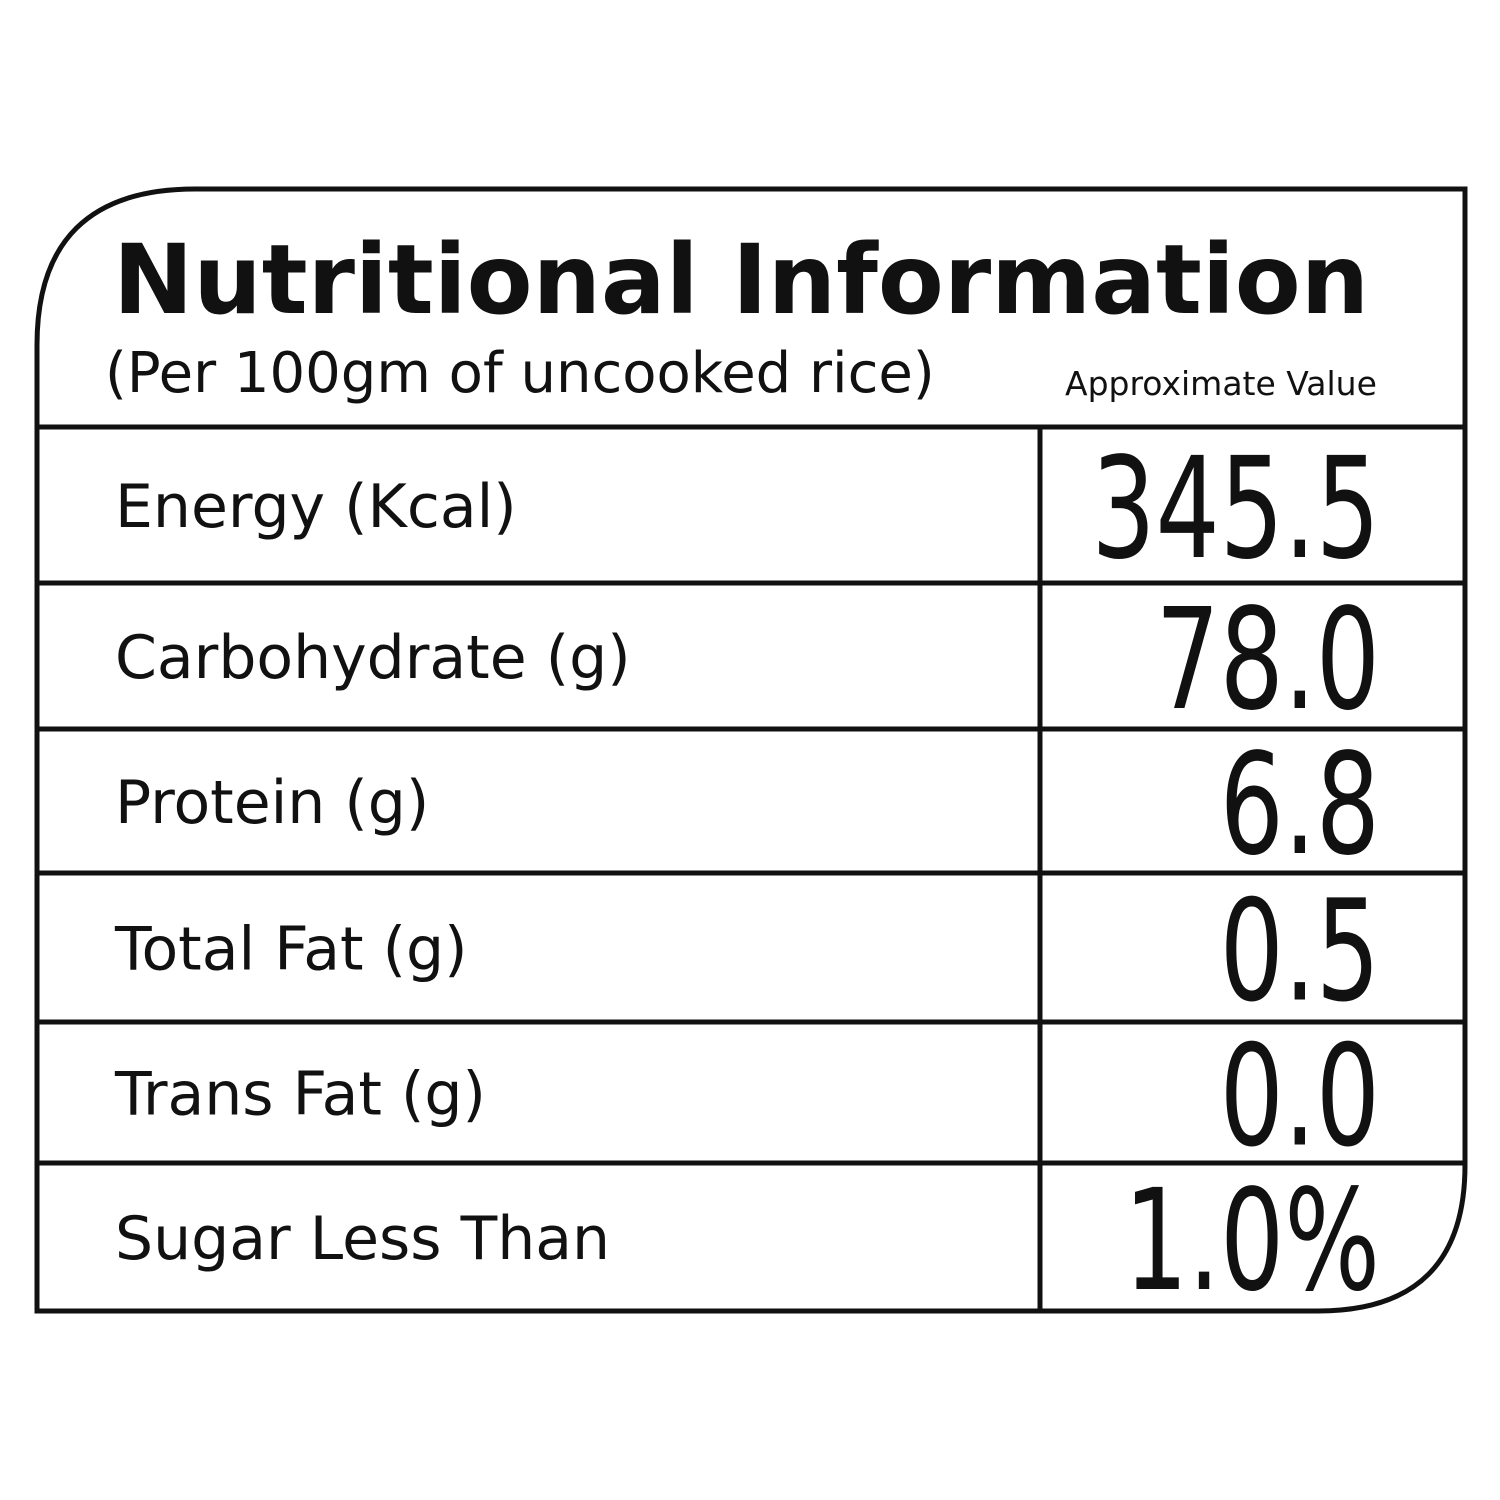  What do you see at coordinates (1300, 804) in the screenshot?
I see `row-value: 6.8` at bounding box center [1300, 804].